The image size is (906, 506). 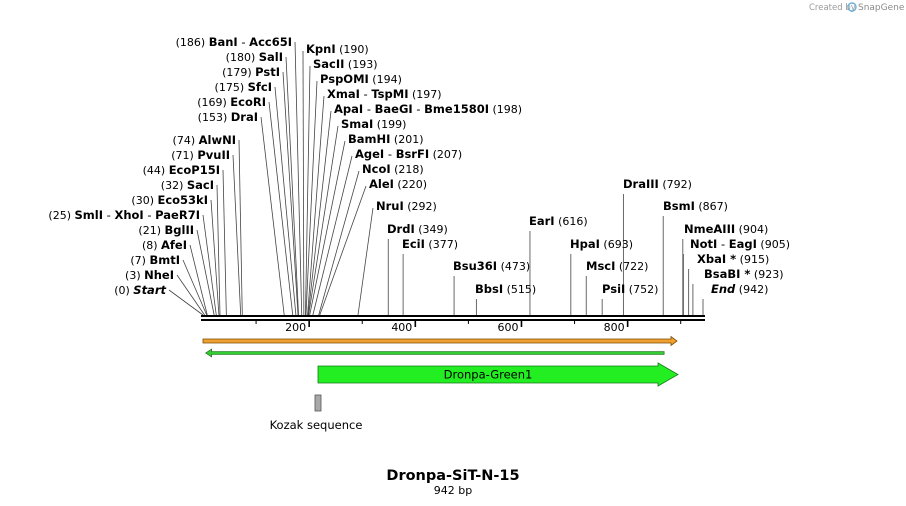 I want to click on site-name-apai: ApaI, so click(x=348, y=109).